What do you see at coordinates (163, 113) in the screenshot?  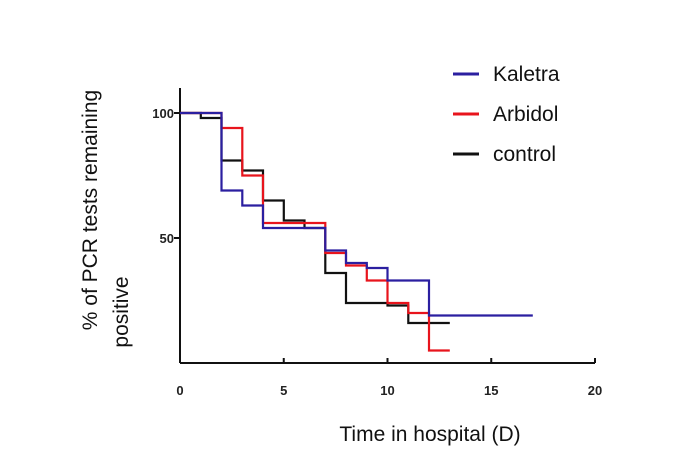 I see `y-tick-label: 100` at bounding box center [163, 113].